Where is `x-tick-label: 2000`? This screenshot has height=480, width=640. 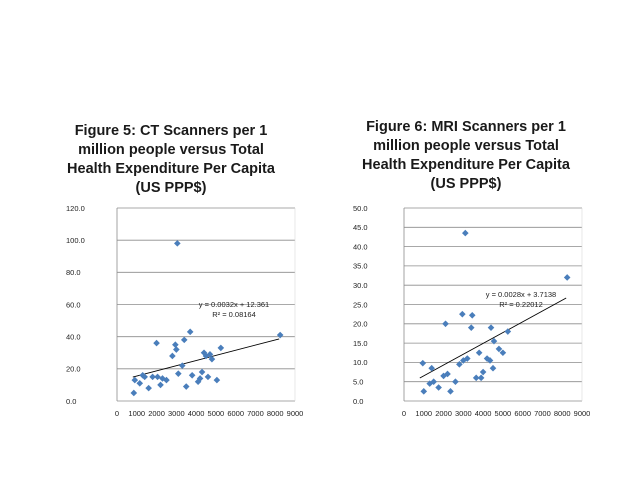
x-tick-label: 2000 is located at coordinates (443, 413).